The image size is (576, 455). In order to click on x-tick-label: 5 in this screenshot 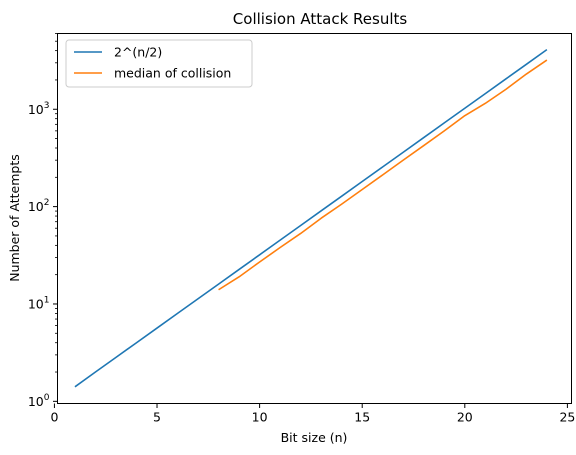, I will do `click(157, 417)`.